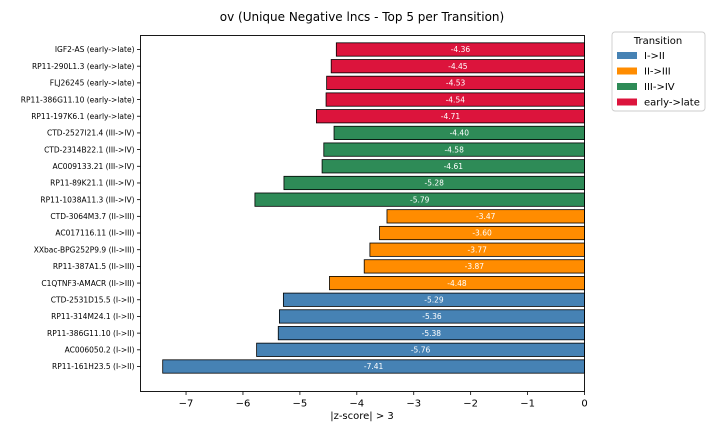  Describe the element at coordinates (657, 41) in the screenshot. I see `legend-title: Transition` at that location.